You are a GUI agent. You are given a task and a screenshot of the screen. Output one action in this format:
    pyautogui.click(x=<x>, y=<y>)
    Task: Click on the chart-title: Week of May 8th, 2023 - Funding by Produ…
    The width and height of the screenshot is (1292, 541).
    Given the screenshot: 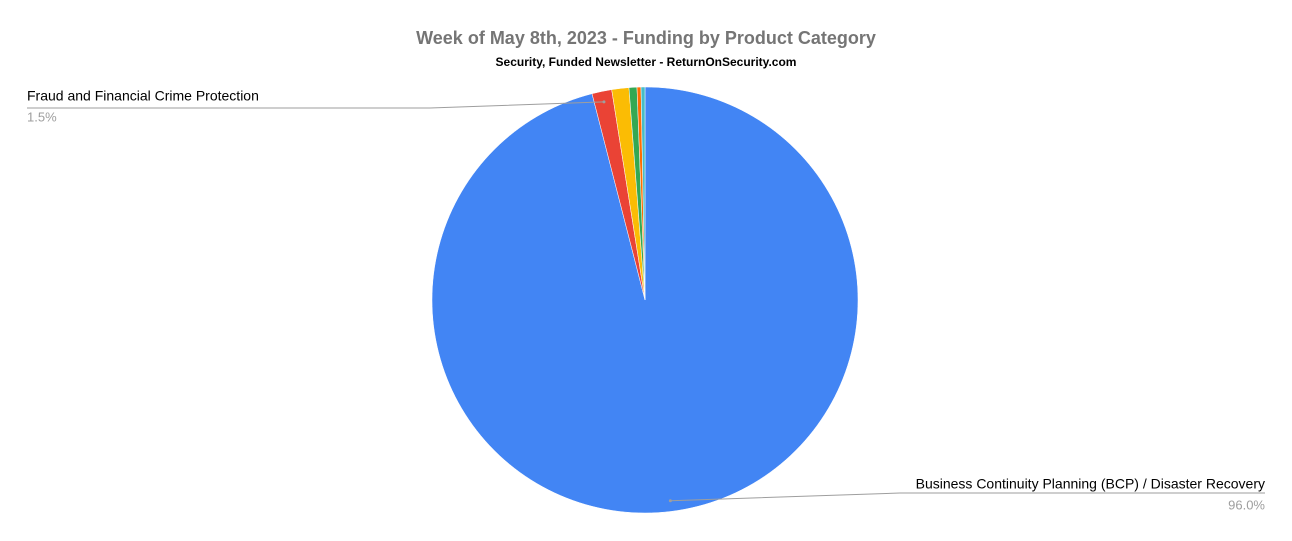 What is the action you would take?
    pyautogui.click(x=646, y=38)
    